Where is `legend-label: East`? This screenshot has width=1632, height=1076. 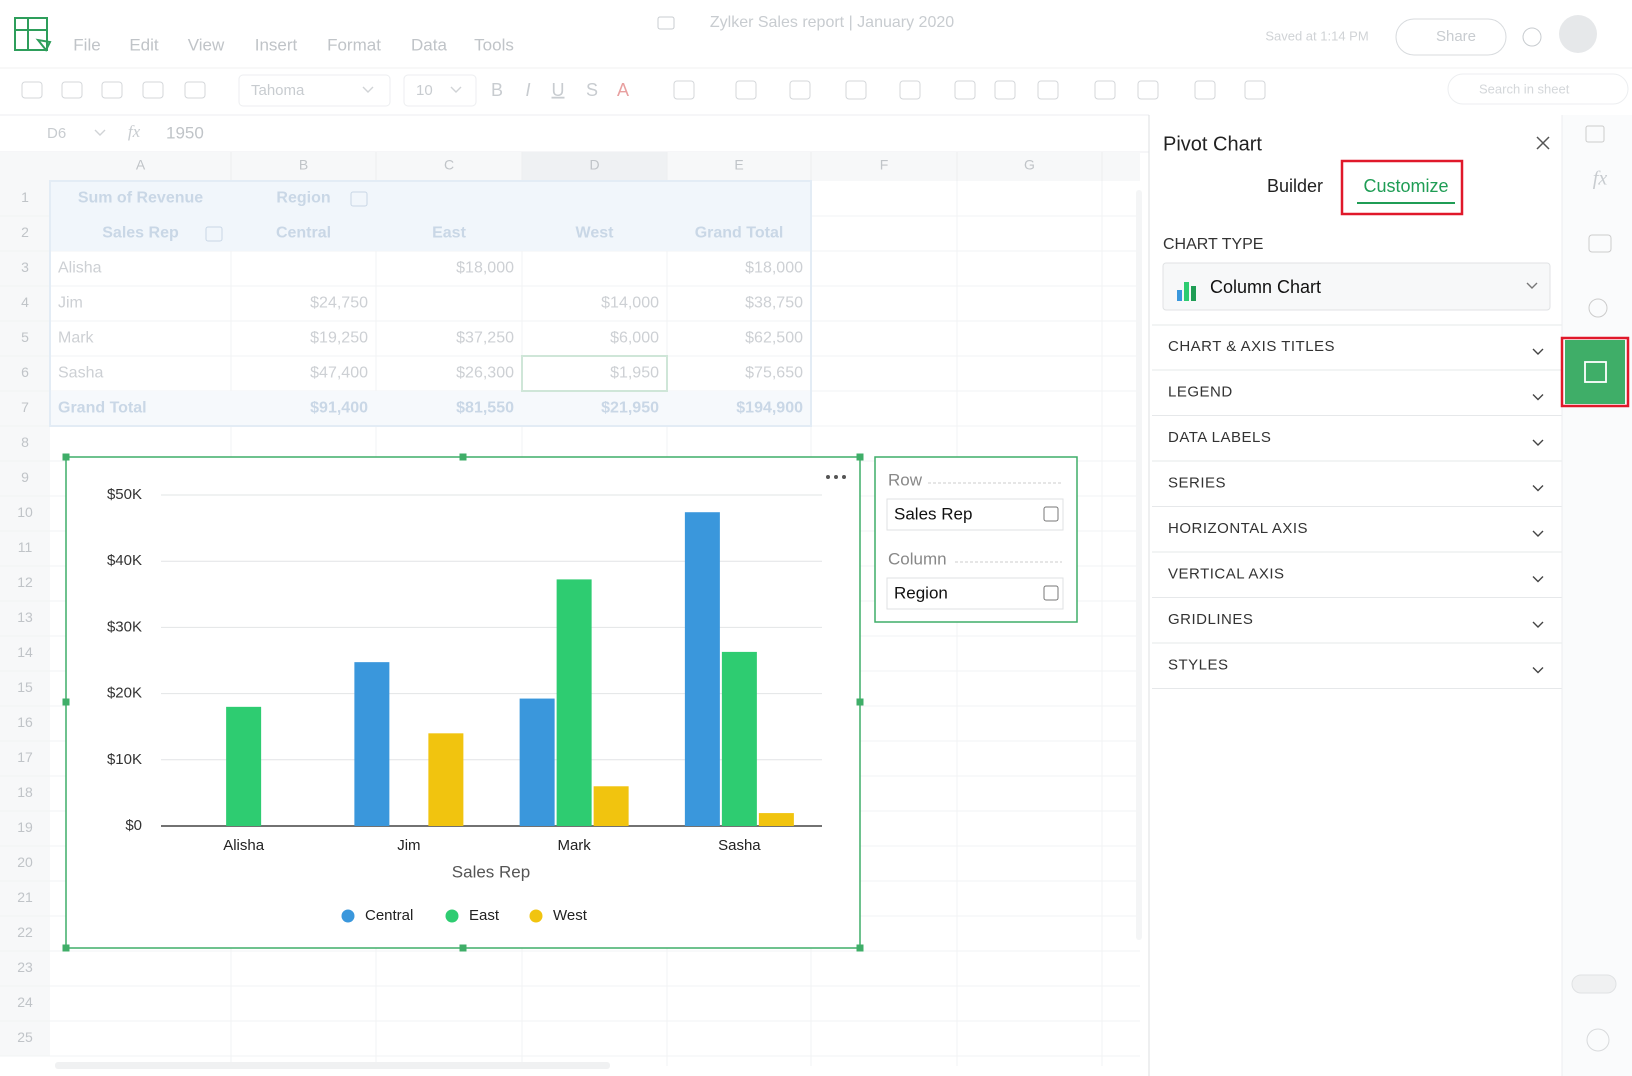 legend-label: East is located at coordinates (484, 915).